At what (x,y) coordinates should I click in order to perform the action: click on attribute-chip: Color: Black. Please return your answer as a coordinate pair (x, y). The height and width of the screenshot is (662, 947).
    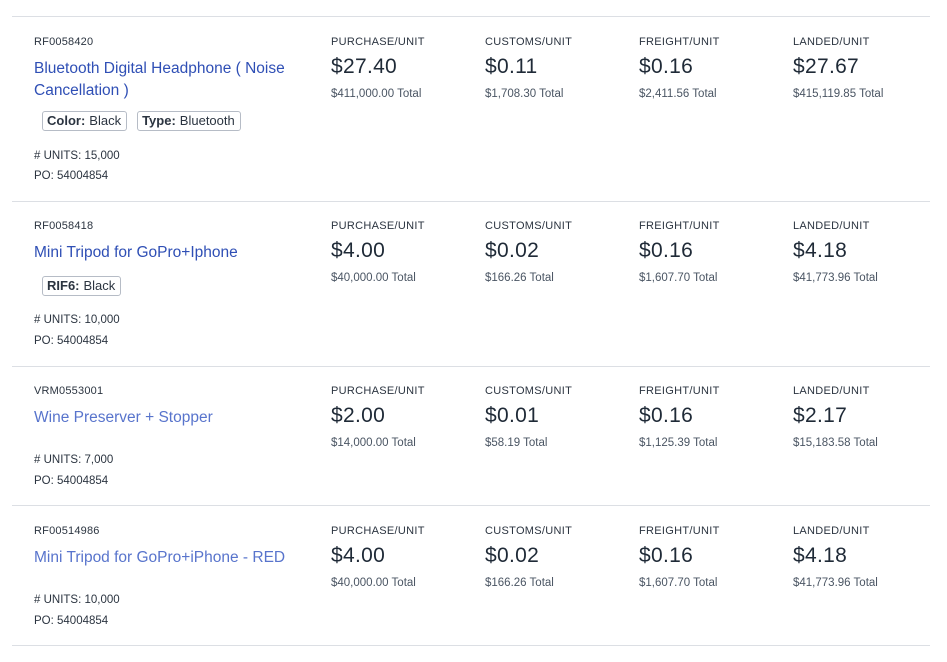
    Looking at the image, I should click on (85, 121).